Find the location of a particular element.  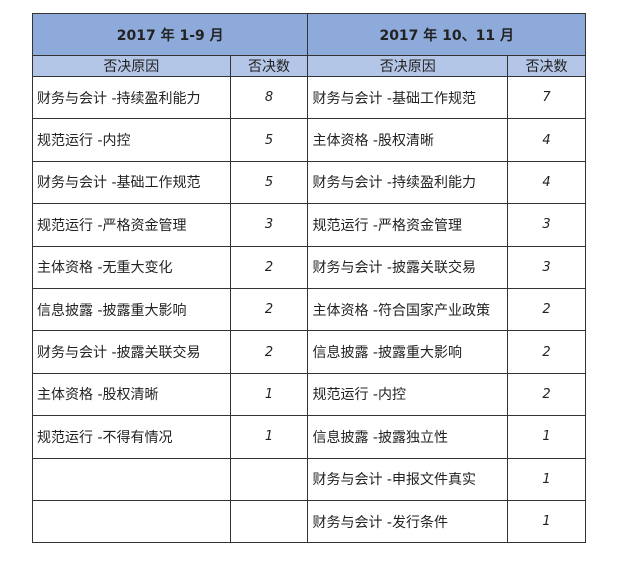

reason-cell: 信息披露 -披露独立性 is located at coordinates (408, 437).